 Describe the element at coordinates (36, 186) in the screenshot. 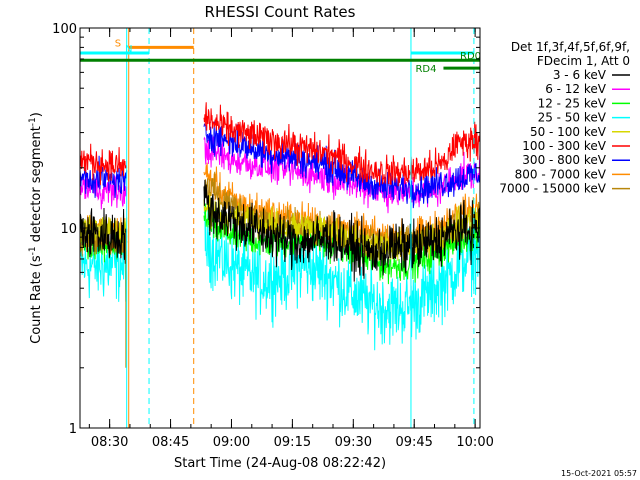

I see `y-axis-label-middle: detector segment` at that location.